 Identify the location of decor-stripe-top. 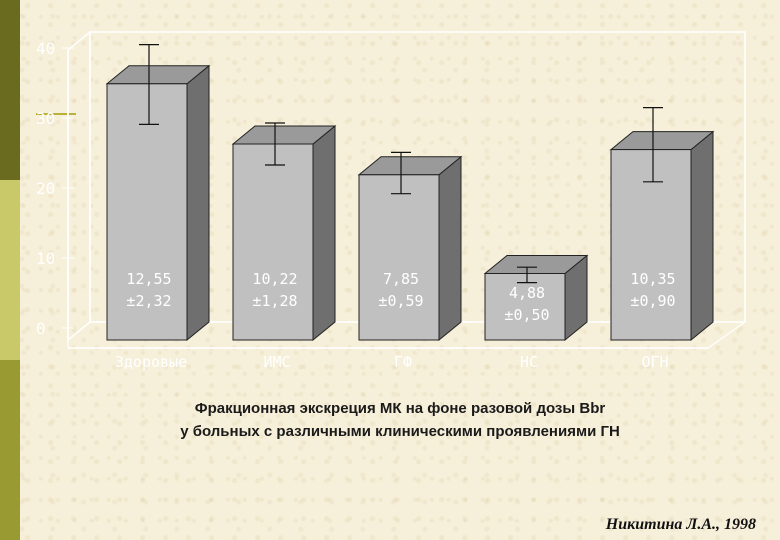
(10, 90).